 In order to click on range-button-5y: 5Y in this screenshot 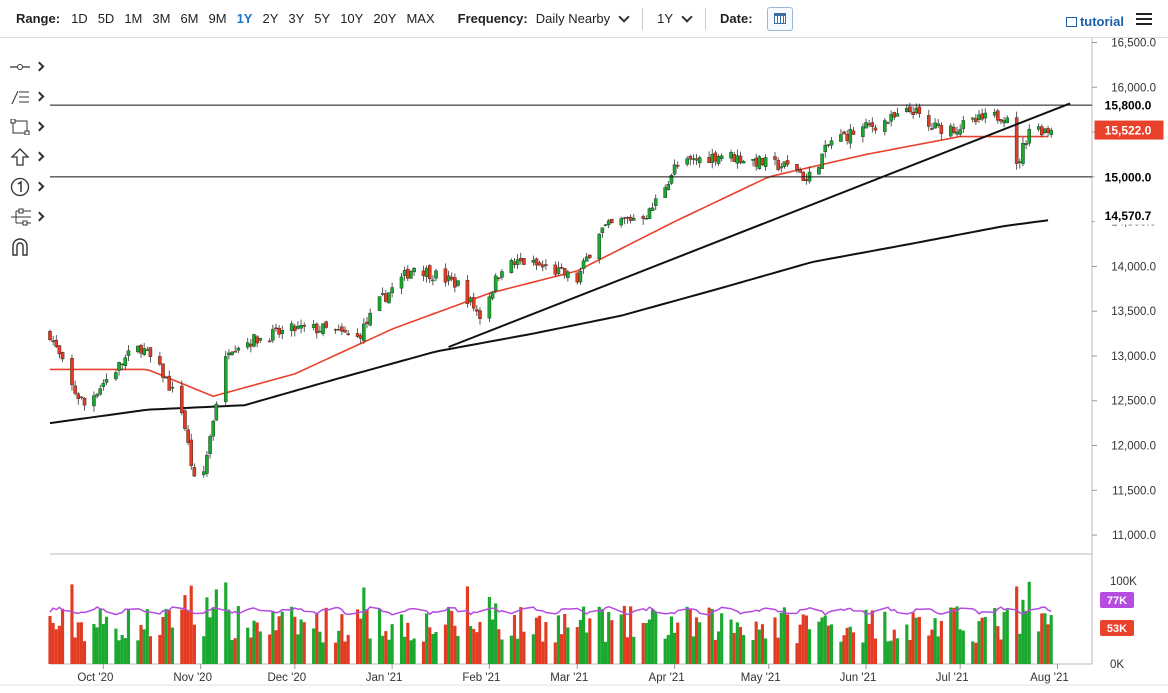, I will do `click(322, 18)`.